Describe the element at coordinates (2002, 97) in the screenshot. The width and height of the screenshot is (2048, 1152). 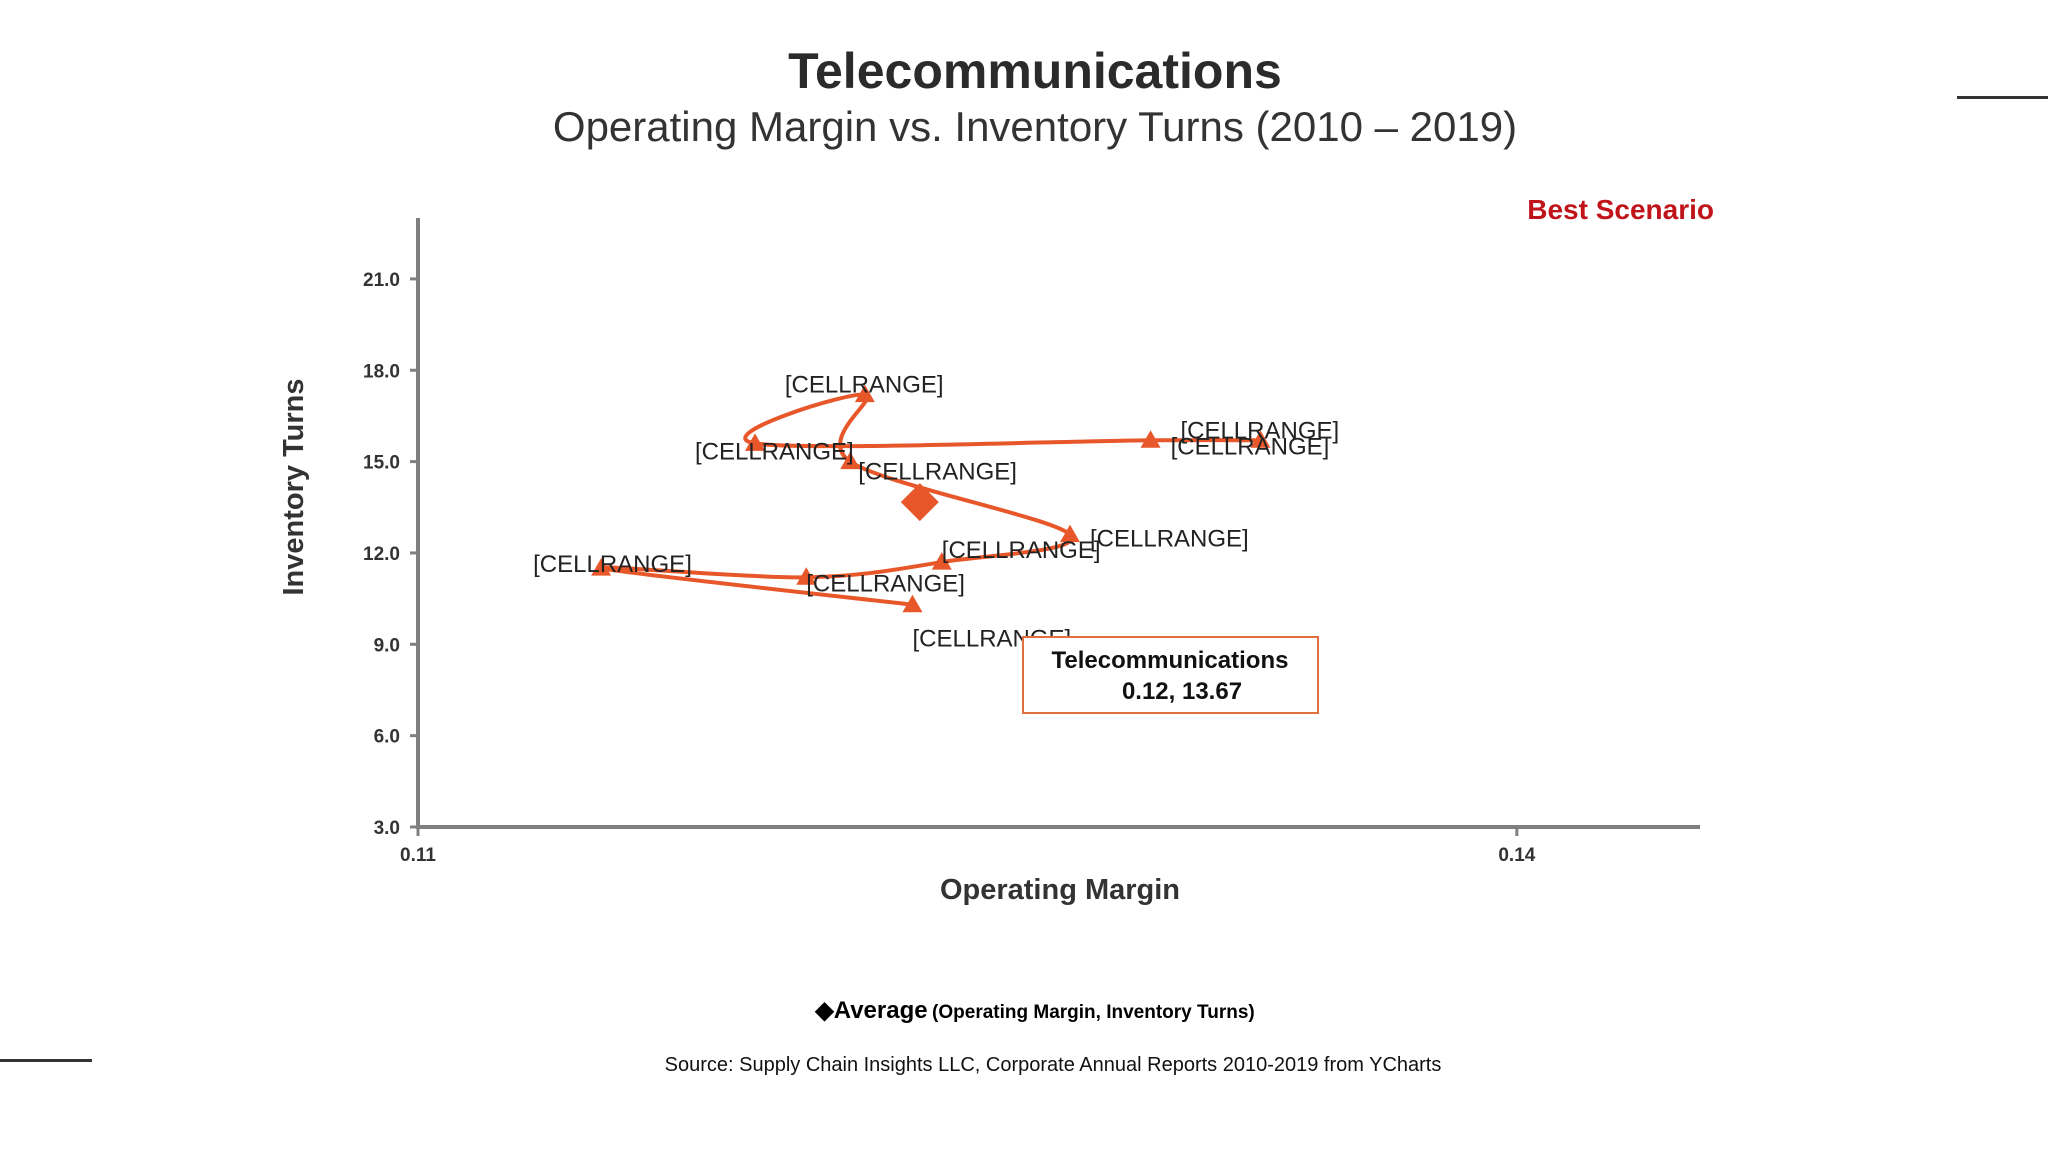
I see `decorative-line-top-right` at that location.